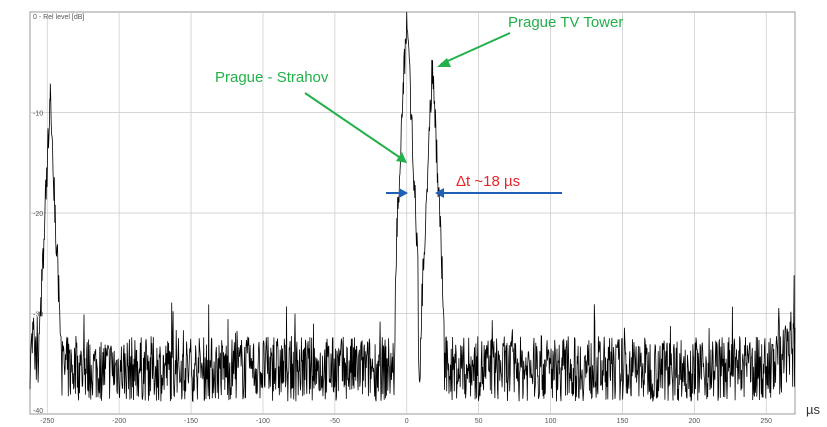  I want to click on delta-t-right-arrowhead, so click(439, 193).